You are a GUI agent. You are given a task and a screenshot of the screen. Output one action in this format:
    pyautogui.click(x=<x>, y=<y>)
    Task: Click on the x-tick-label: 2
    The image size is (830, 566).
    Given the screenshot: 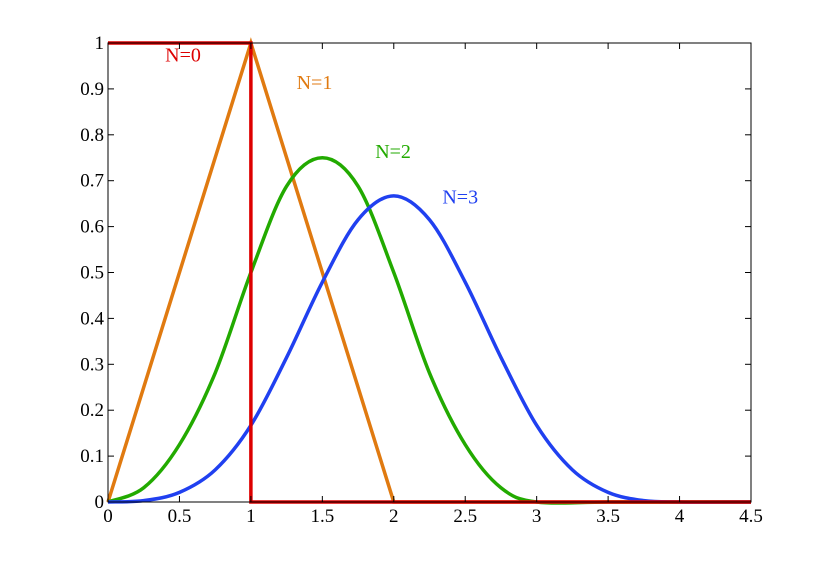 What is the action you would take?
    pyautogui.click(x=394, y=516)
    